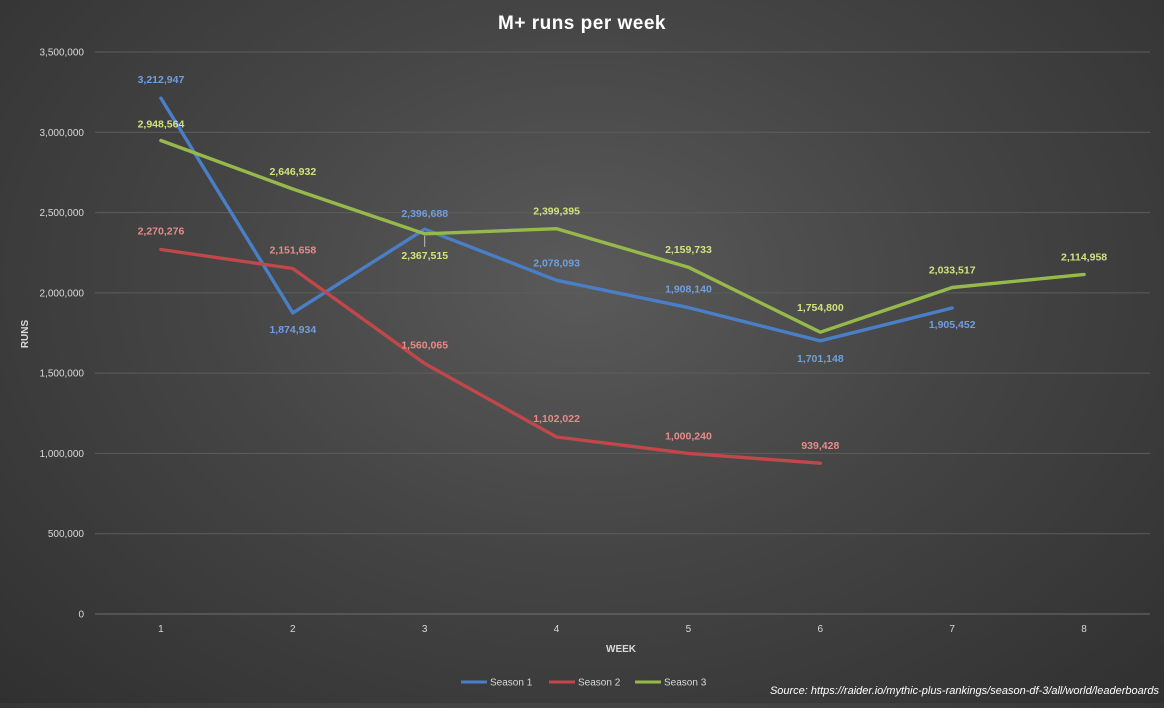 This screenshot has width=1164, height=708. Describe the element at coordinates (81, 615) in the screenshot. I see `y-tick-label: 0` at that location.